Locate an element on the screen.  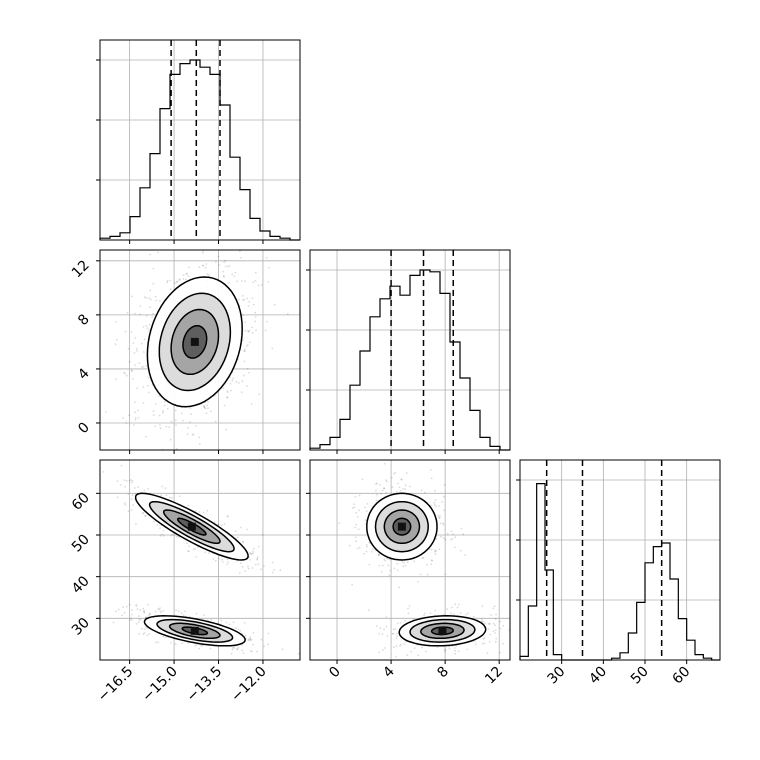
x-tick-label: 4 is located at coordinates (389, 672).